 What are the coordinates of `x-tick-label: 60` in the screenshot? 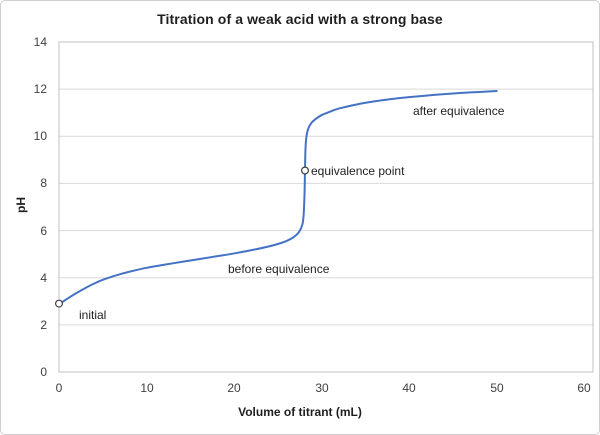 It's located at (584, 388).